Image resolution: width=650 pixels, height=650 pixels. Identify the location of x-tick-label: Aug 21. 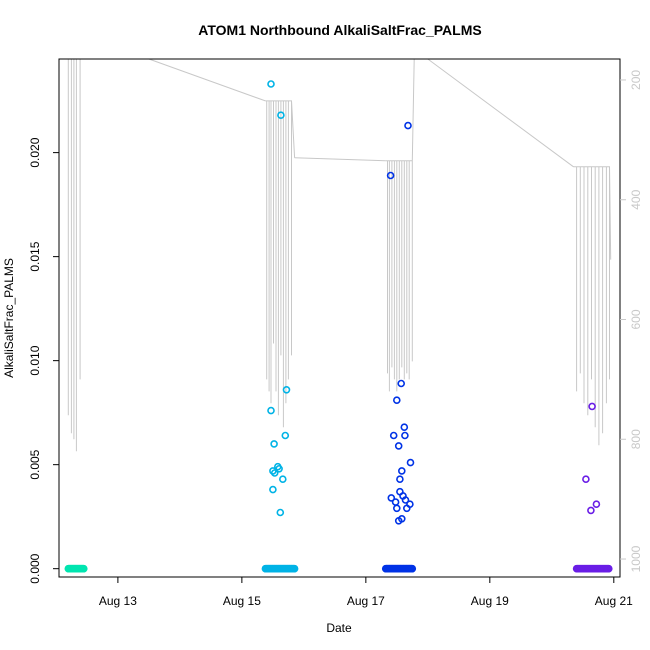
(614, 601).